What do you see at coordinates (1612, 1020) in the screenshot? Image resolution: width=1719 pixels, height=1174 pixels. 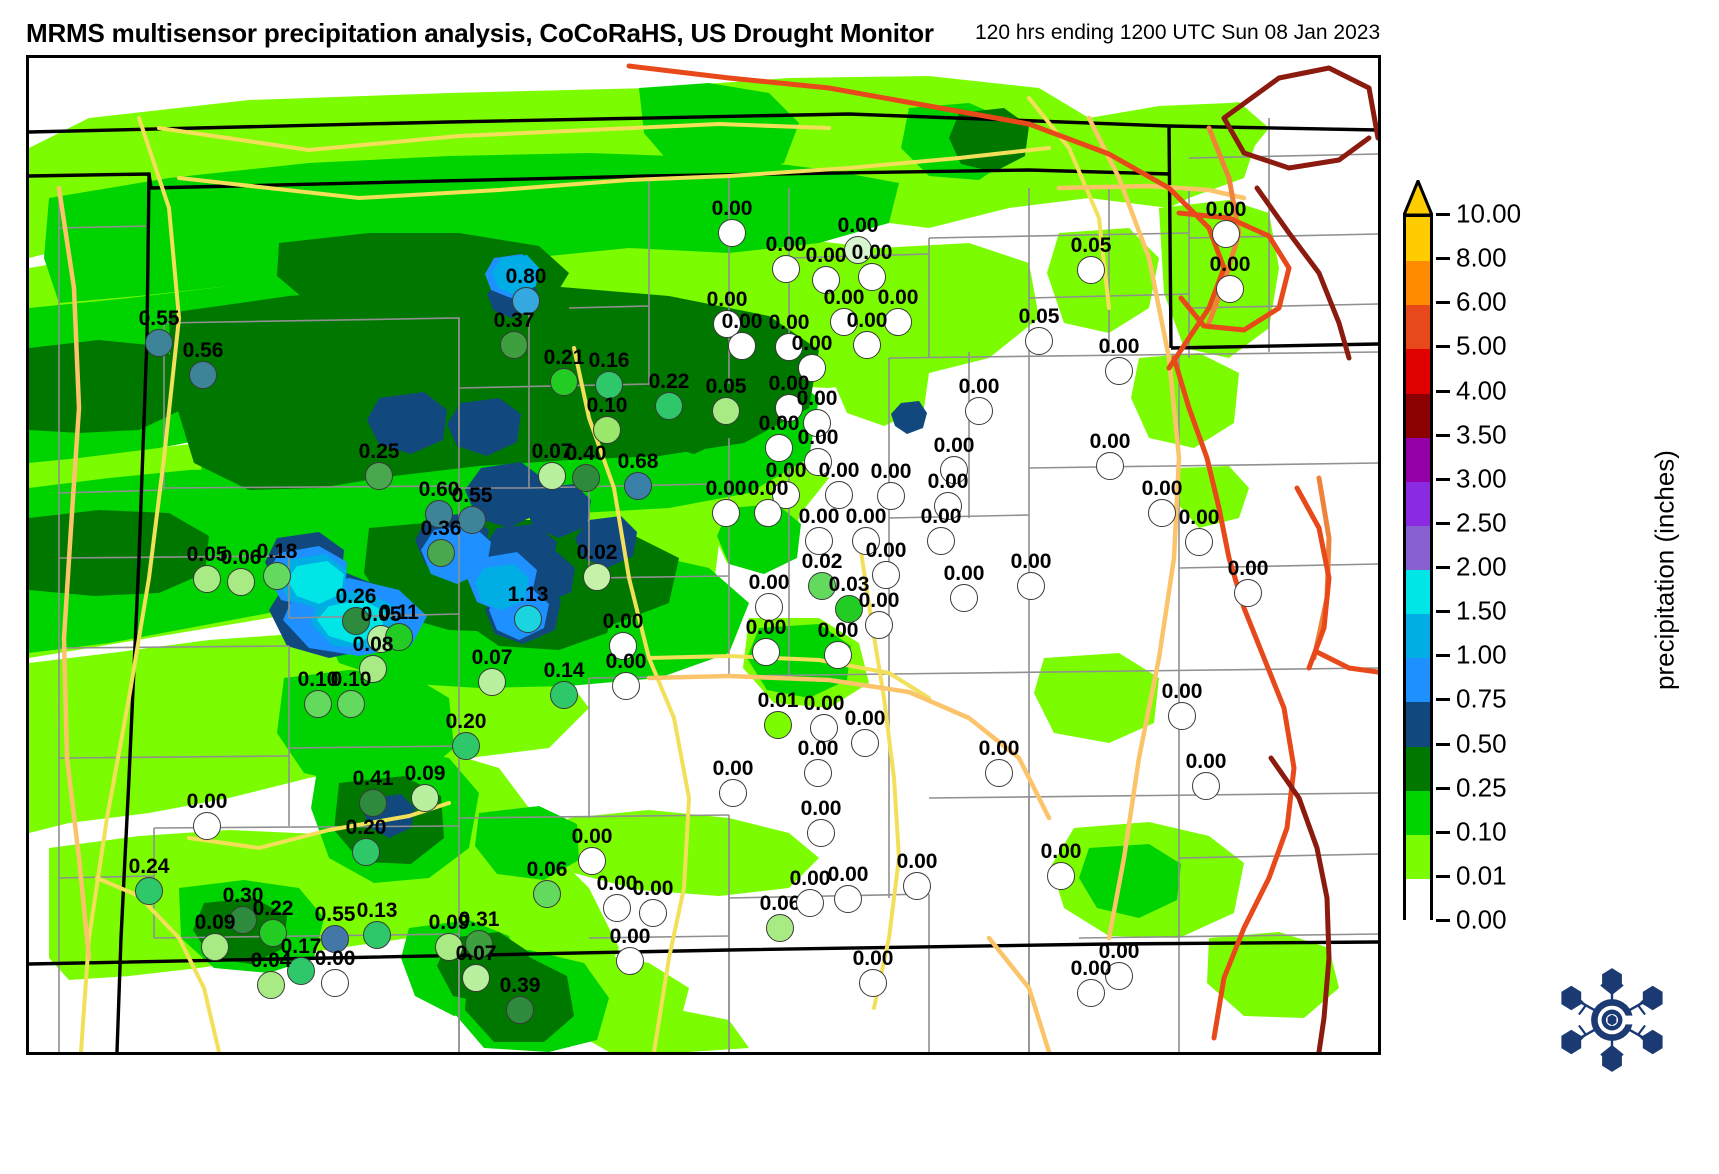 I see `cocorahs-snowflake-logo-icon` at bounding box center [1612, 1020].